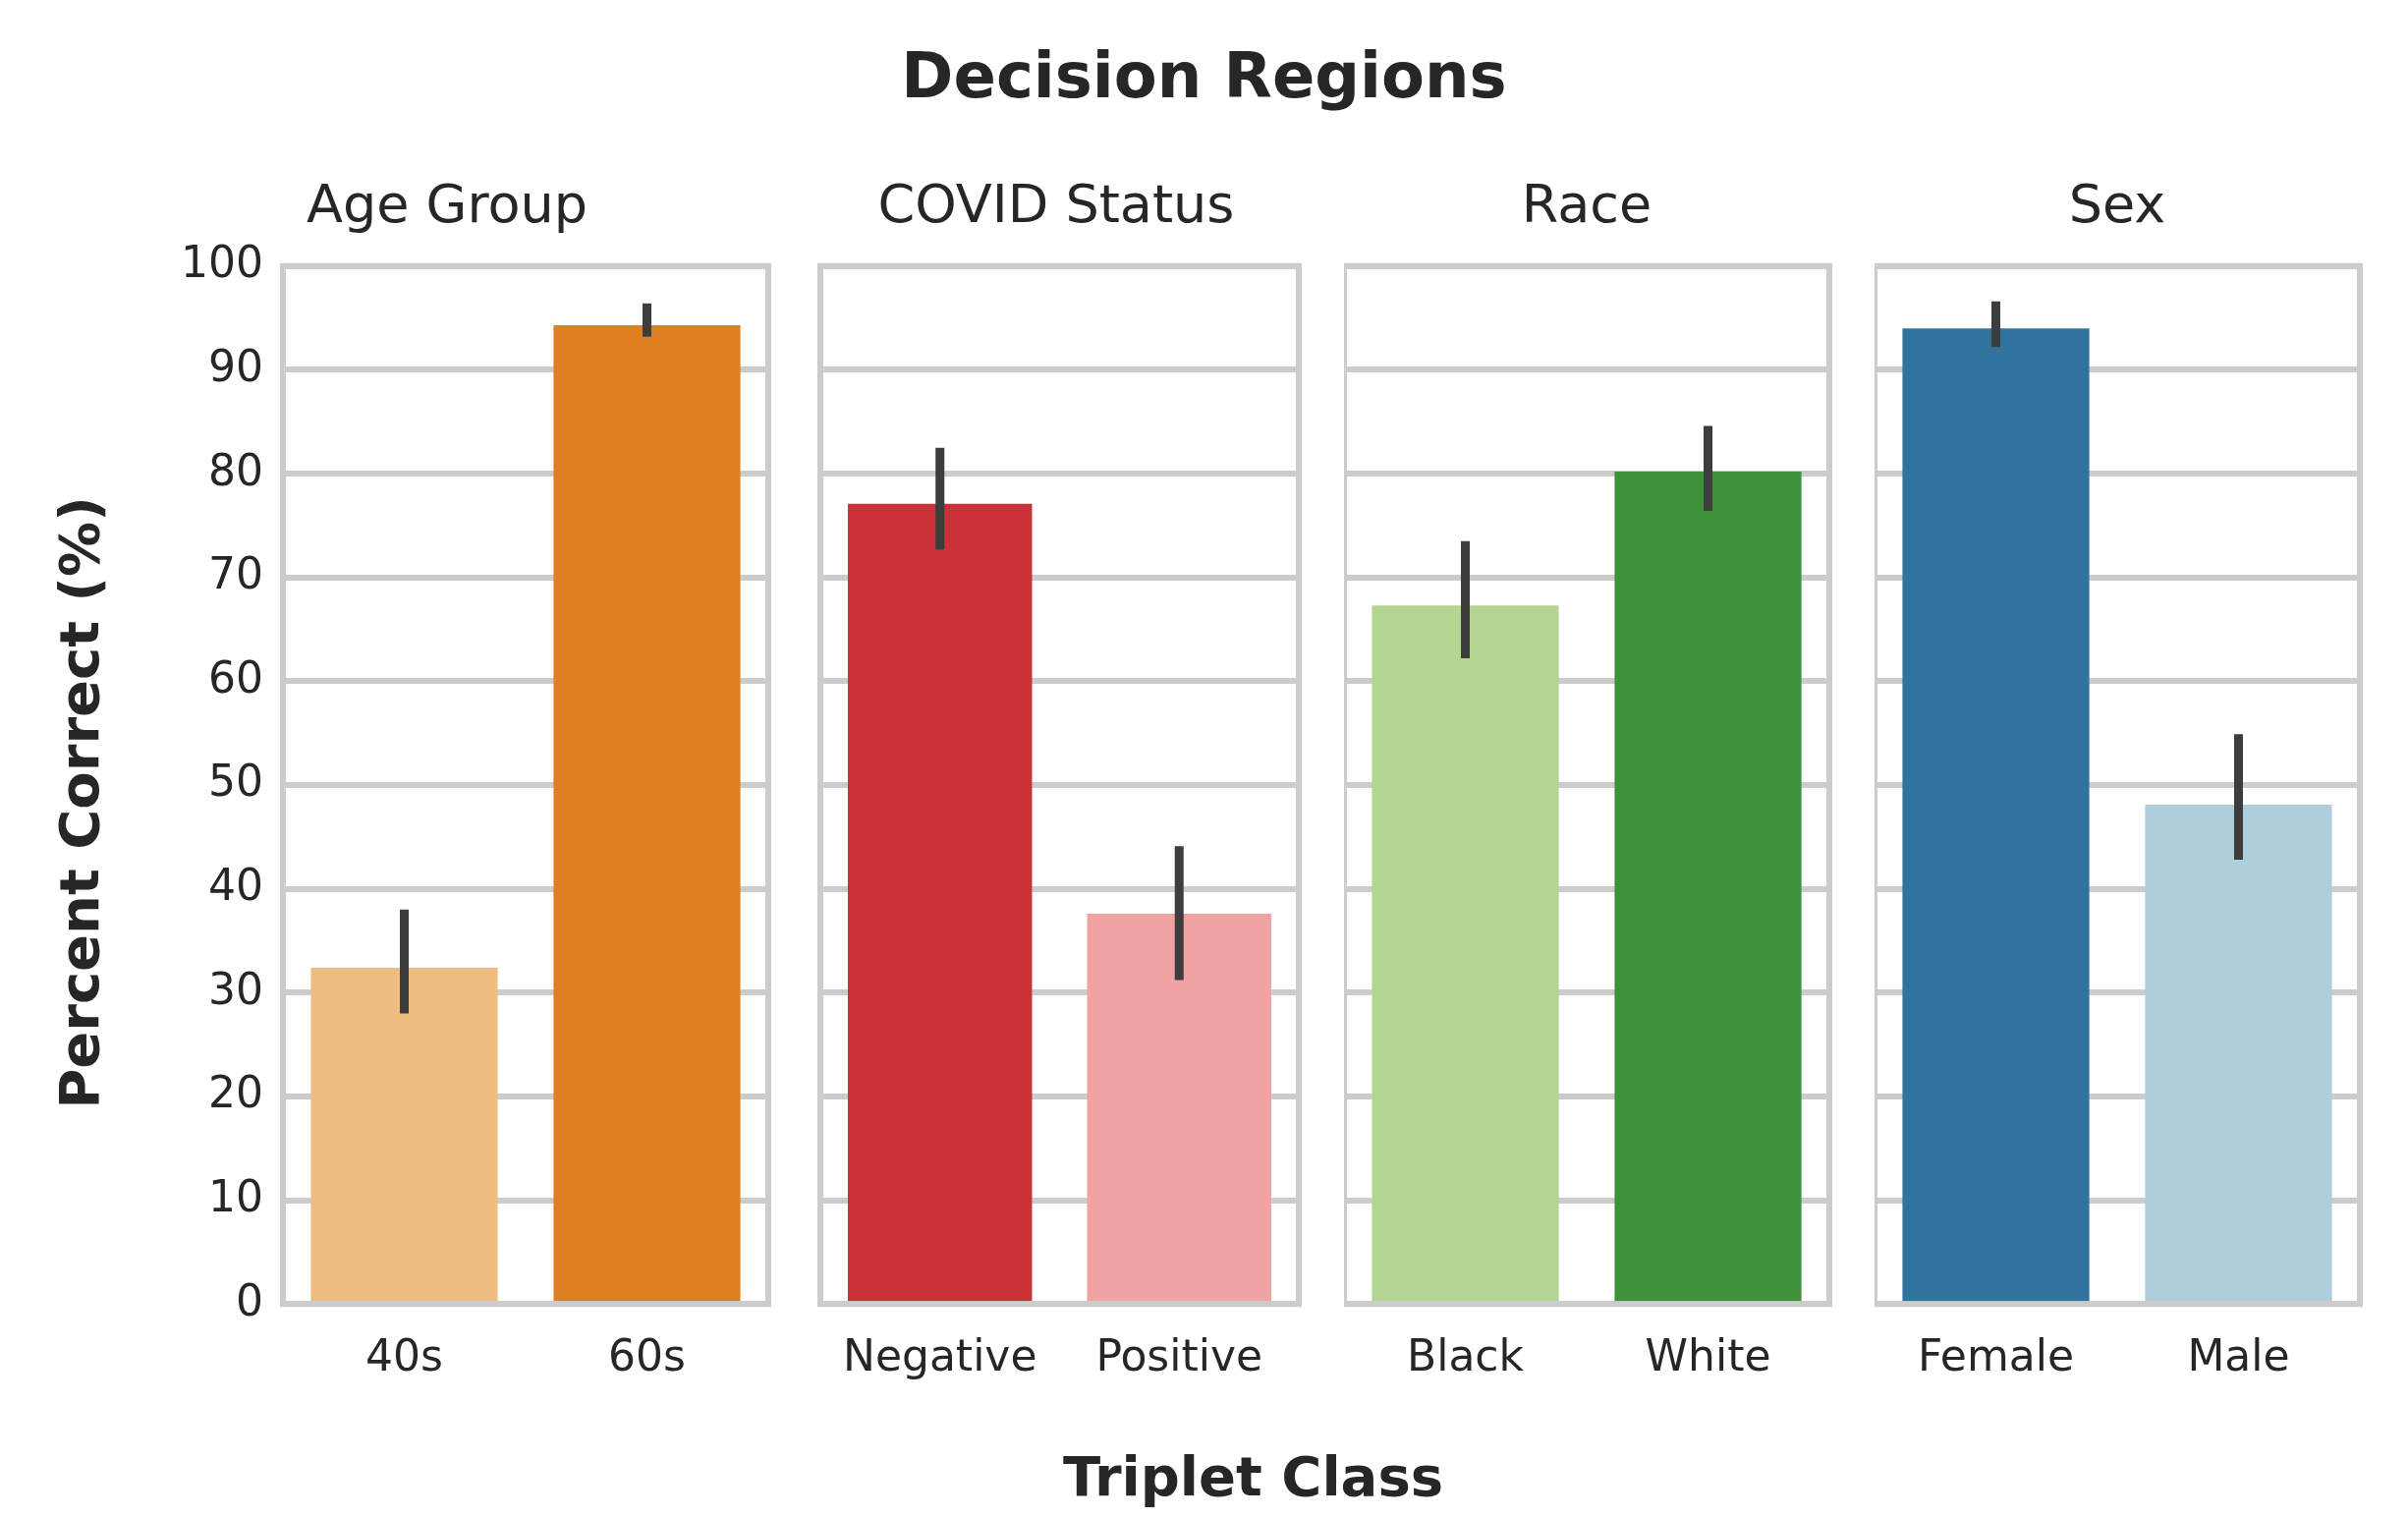  What do you see at coordinates (78, 803) in the screenshot?
I see `y-axis-title: Percent Correct (%)` at bounding box center [78, 803].